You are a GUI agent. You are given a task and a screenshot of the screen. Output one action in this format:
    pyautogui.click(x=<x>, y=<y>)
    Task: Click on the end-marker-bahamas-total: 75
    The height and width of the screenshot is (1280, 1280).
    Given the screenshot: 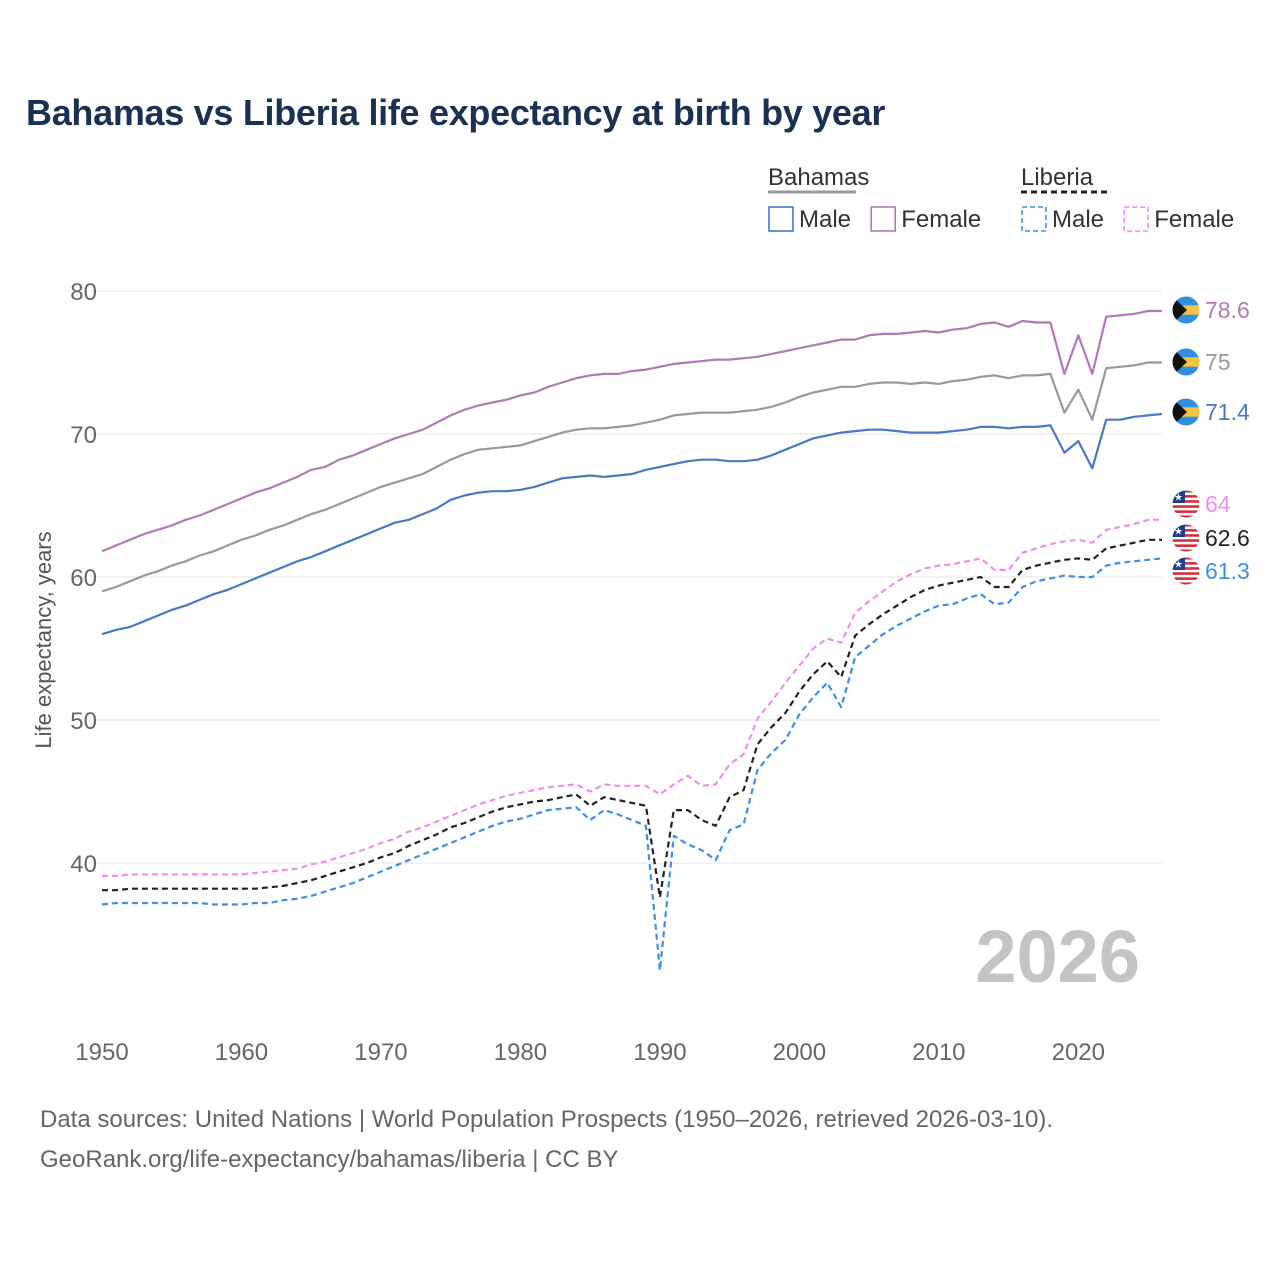 What is the action you would take?
    pyautogui.click(x=1201, y=362)
    